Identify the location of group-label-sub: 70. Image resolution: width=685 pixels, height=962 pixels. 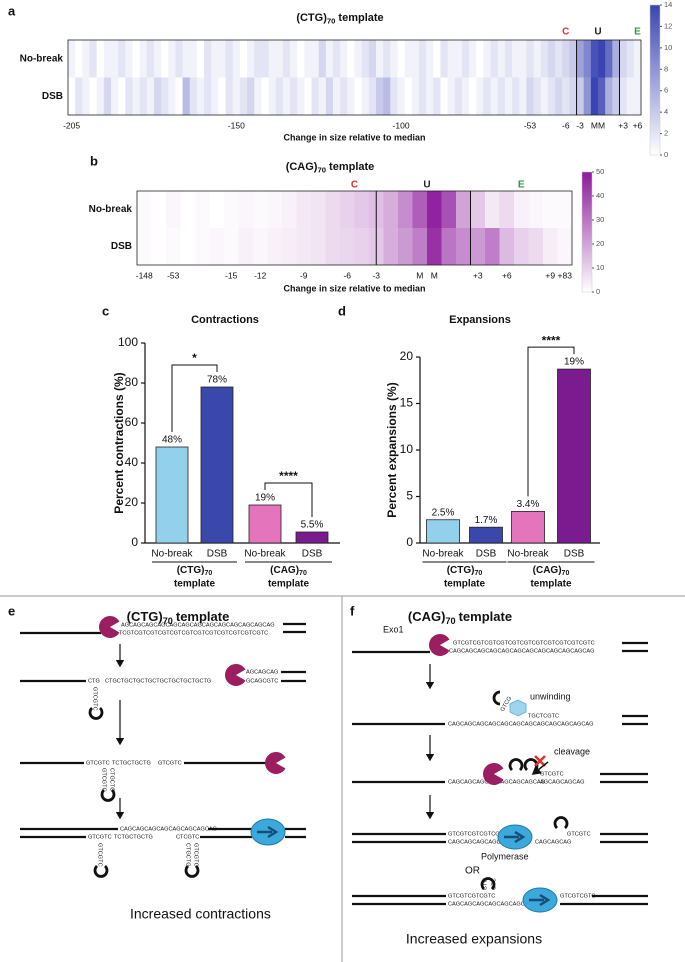
(478, 573).